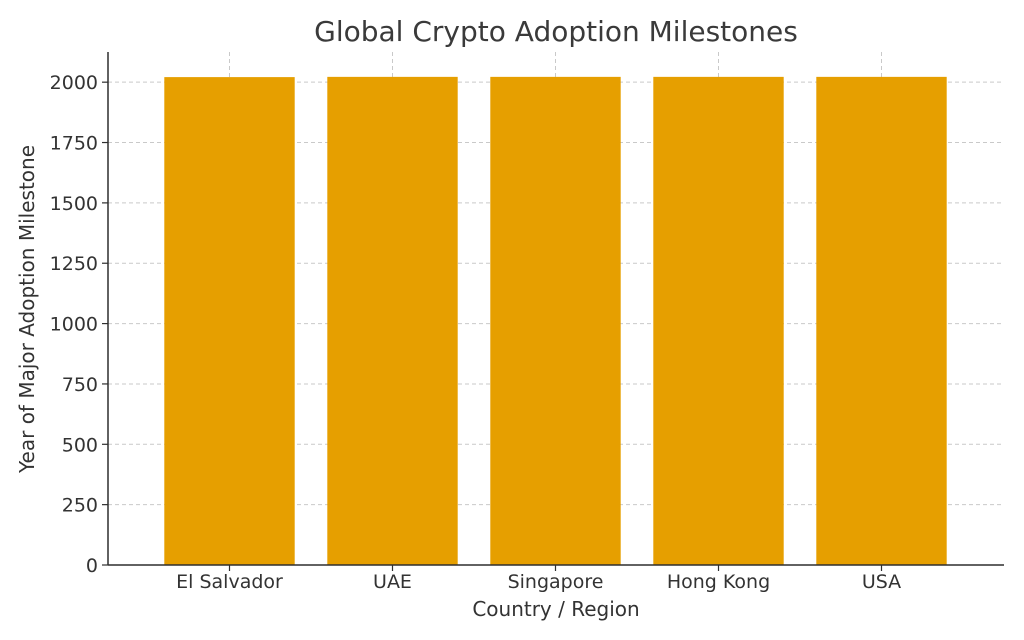  What do you see at coordinates (74, 144) in the screenshot?
I see `y-tick-label: 1750` at bounding box center [74, 144].